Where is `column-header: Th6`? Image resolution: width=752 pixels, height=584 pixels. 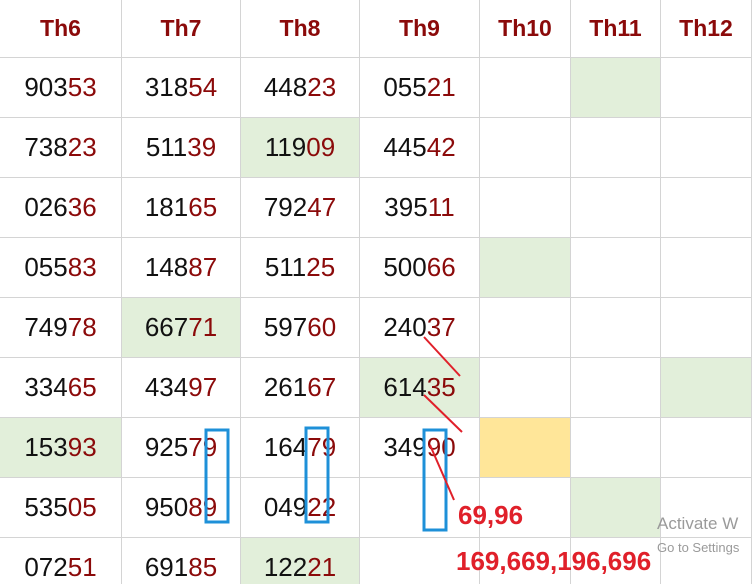 column-header: Th6 is located at coordinates (61, 29).